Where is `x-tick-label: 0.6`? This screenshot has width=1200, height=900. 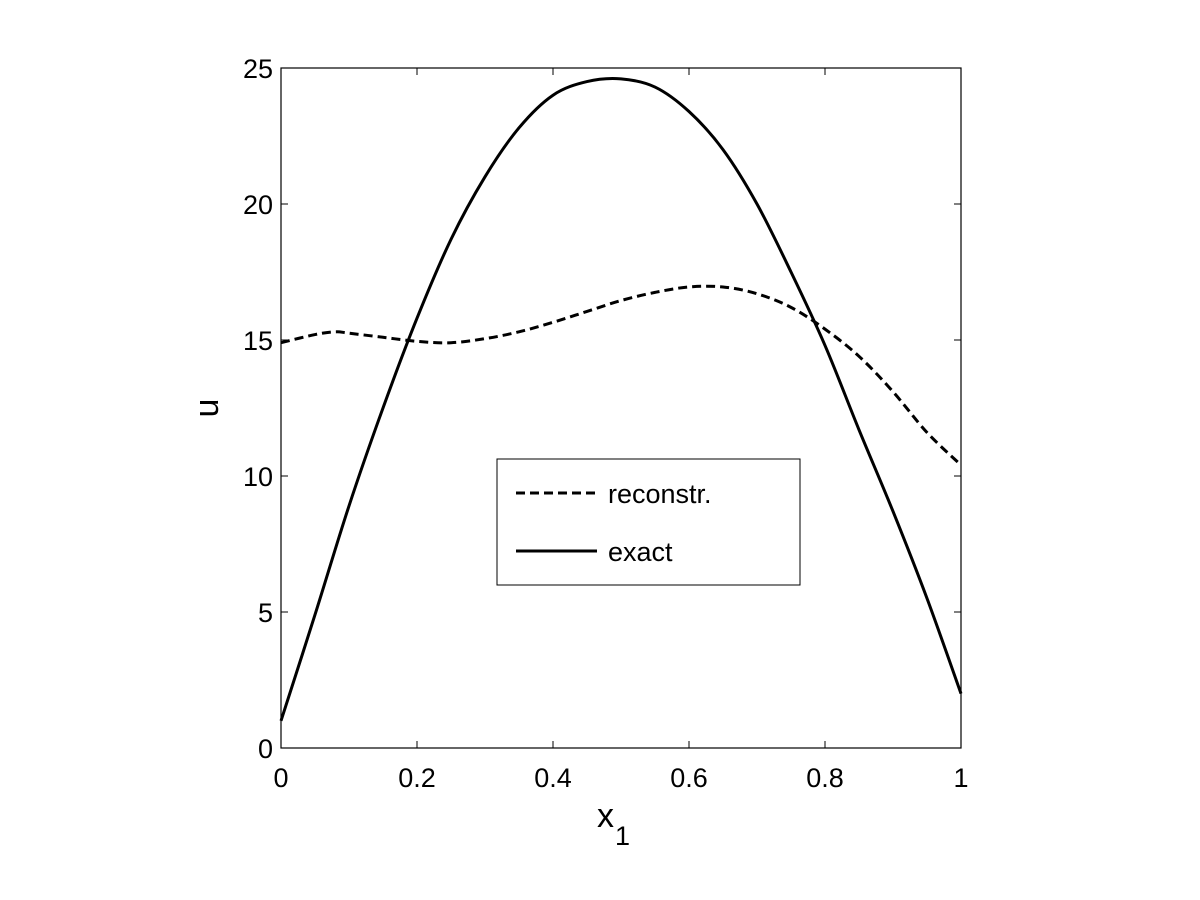 x-tick-label: 0.6 is located at coordinates (689, 778).